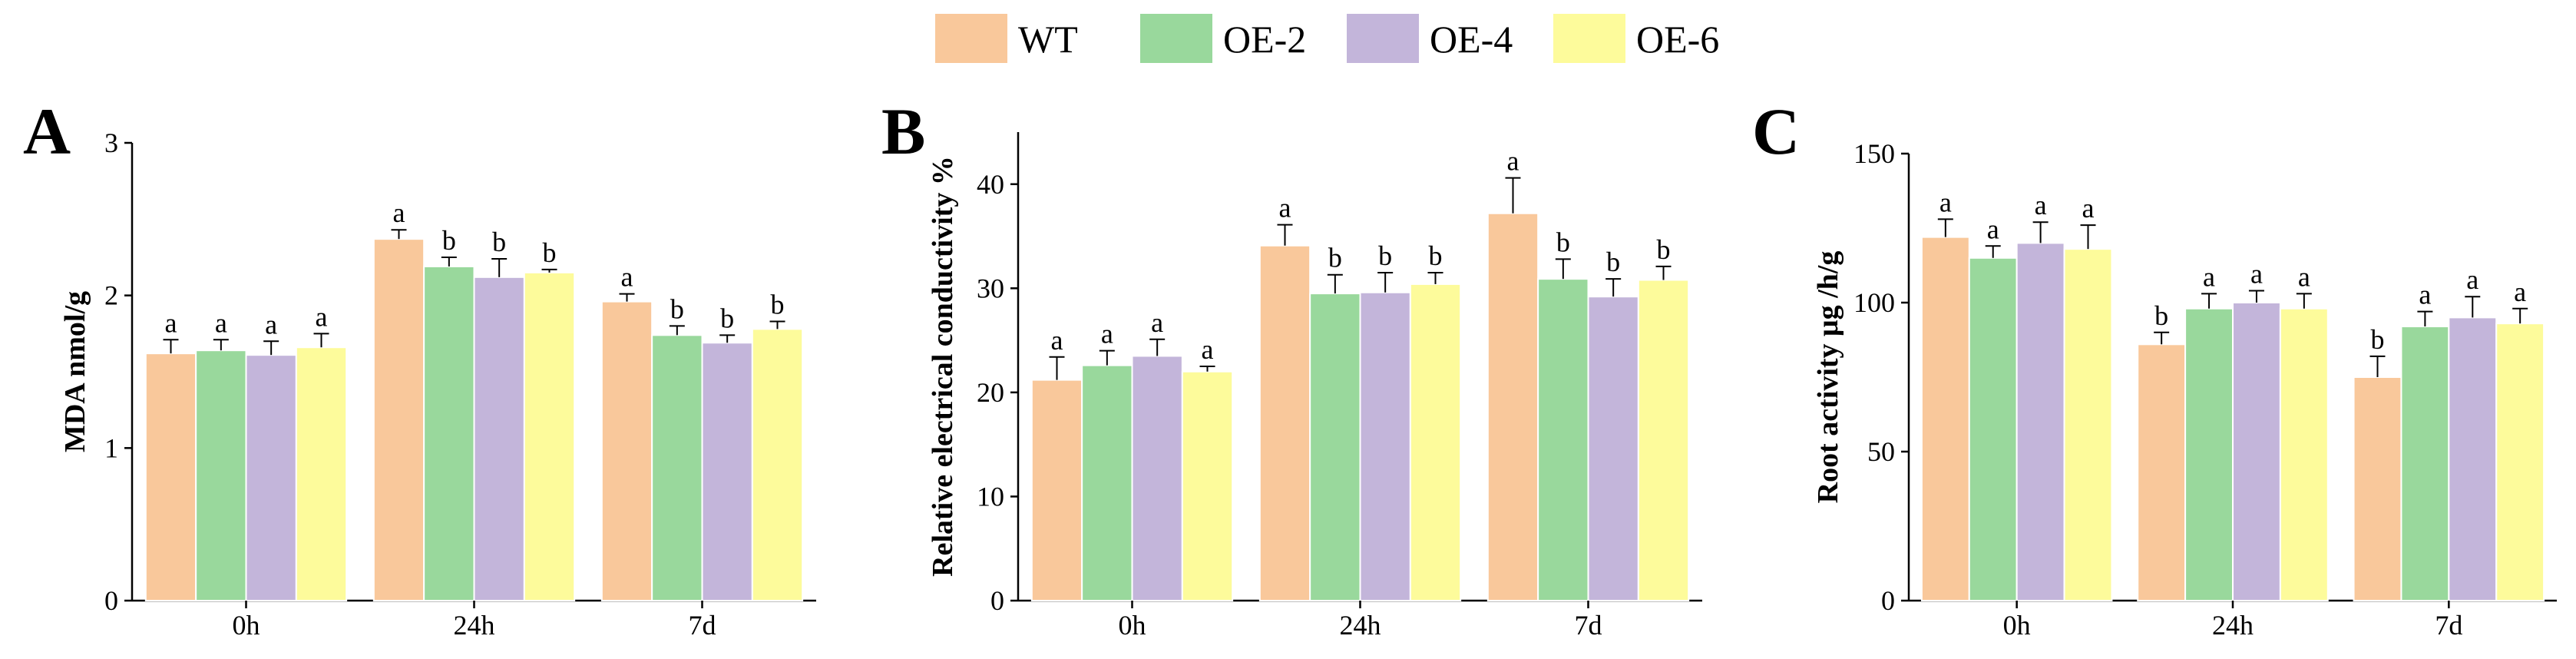 Image resolution: width=2576 pixels, height=659 pixels. I want to click on y-tick-label: 30, so click(990, 288).